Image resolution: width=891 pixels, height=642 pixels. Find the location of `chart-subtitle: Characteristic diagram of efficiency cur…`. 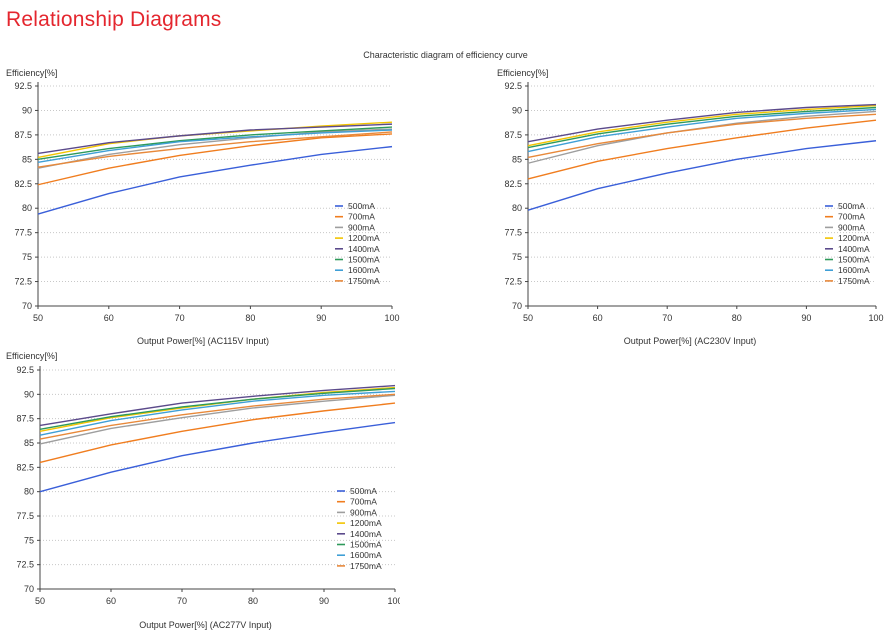

chart-subtitle: Characteristic diagram of efficiency cur… is located at coordinates (445, 55).